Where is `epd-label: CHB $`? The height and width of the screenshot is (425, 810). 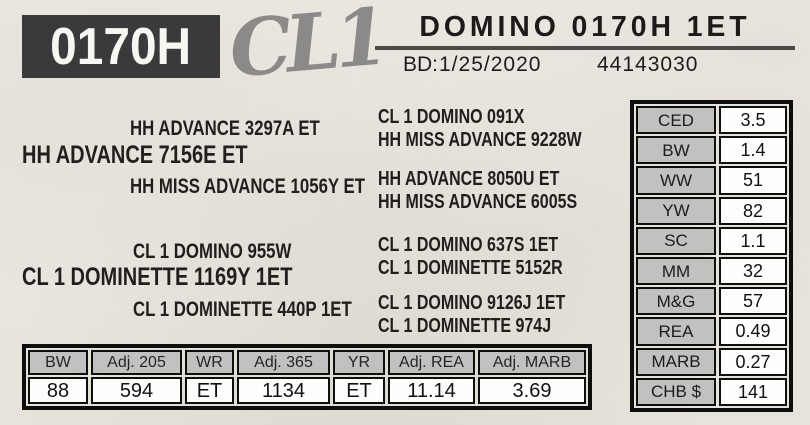 epd-label: CHB $ is located at coordinates (676, 391).